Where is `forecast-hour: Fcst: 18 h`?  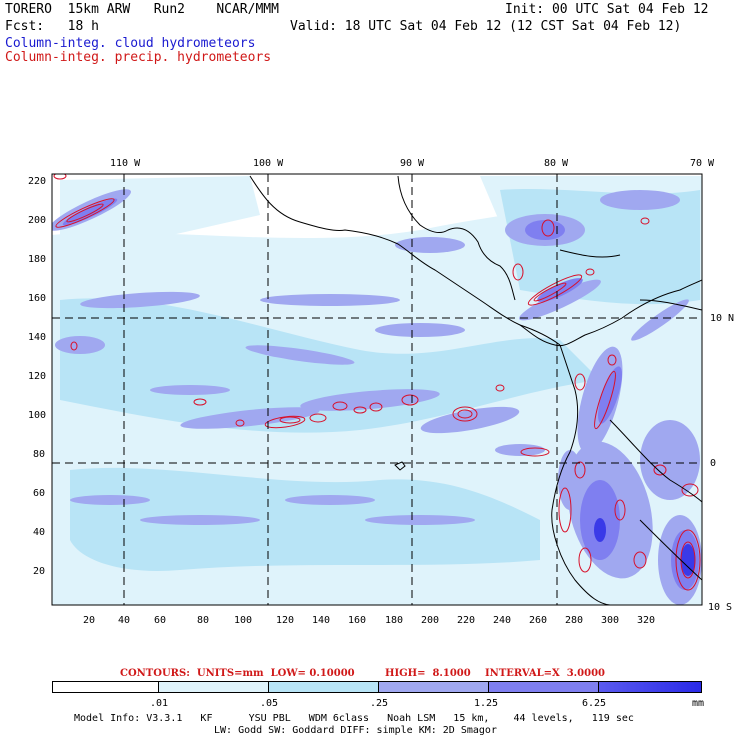 forecast-hour: Fcst: 18 h is located at coordinates (52, 26).